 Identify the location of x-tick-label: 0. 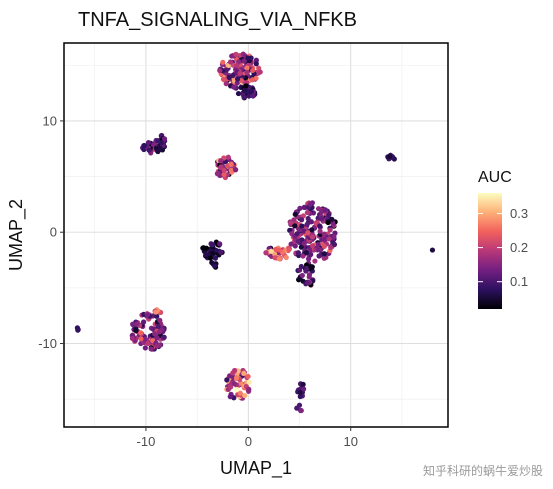
(248, 441).